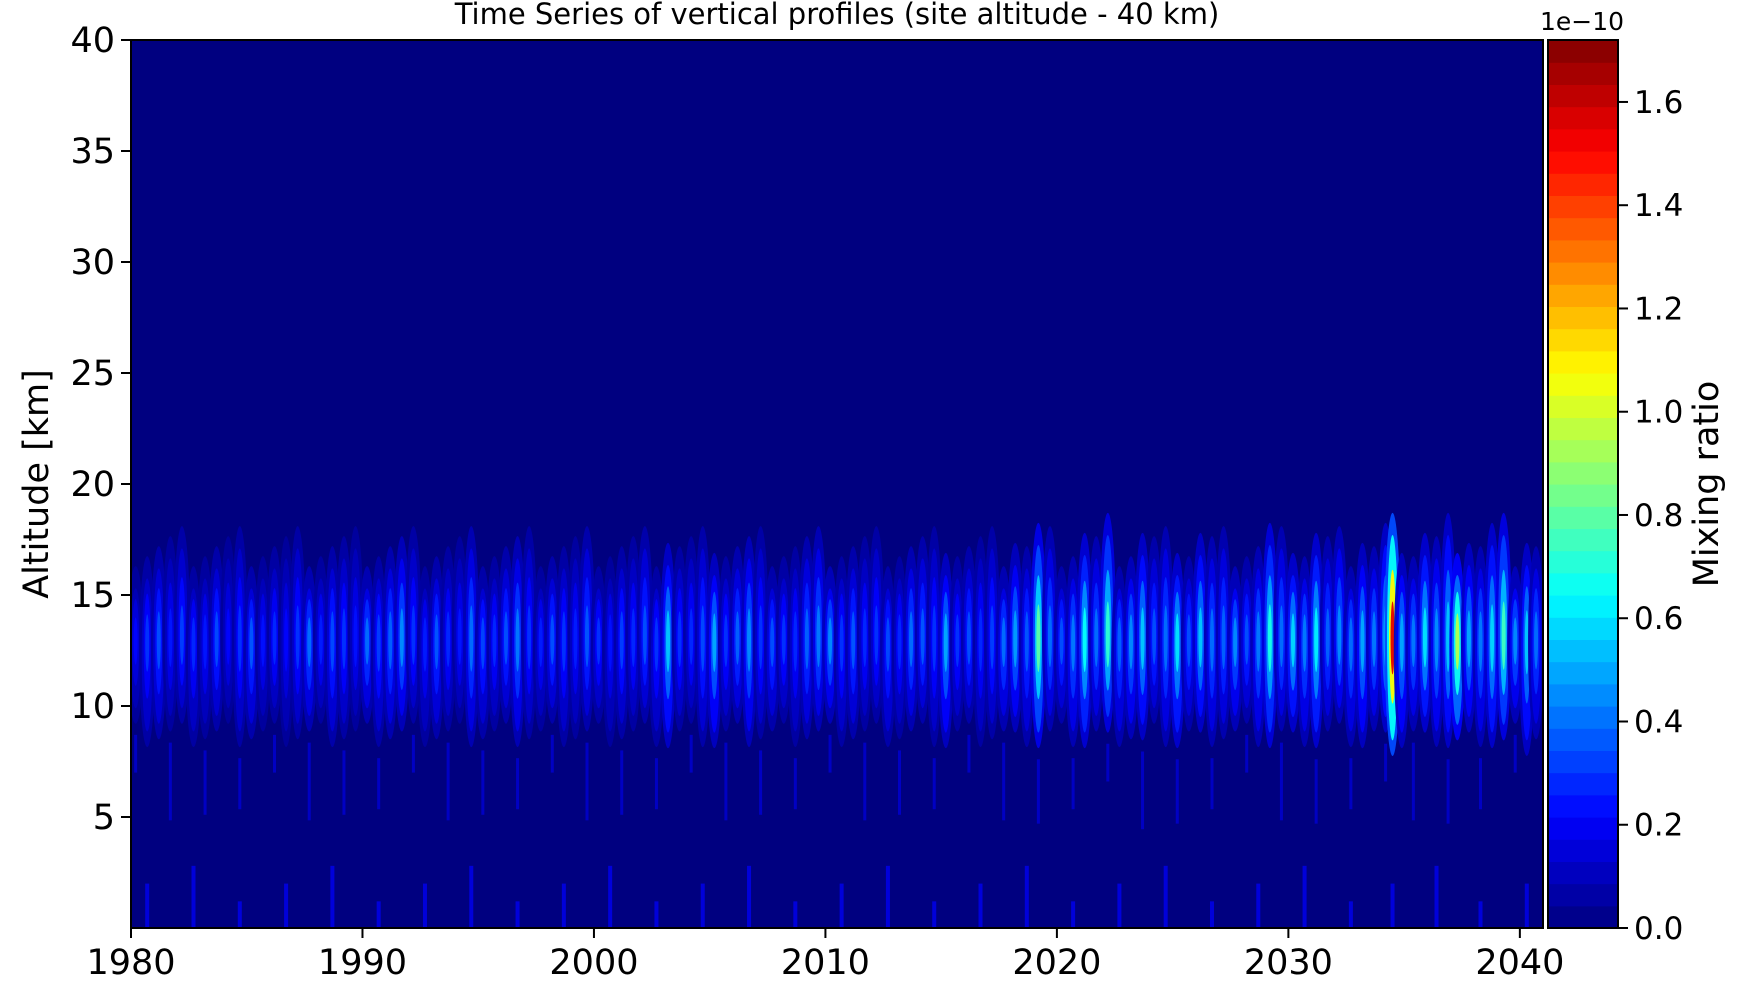 This screenshot has height=982, width=1744. What do you see at coordinates (1658, 619) in the screenshot?
I see `colorbar-tick-label: 0.6` at bounding box center [1658, 619].